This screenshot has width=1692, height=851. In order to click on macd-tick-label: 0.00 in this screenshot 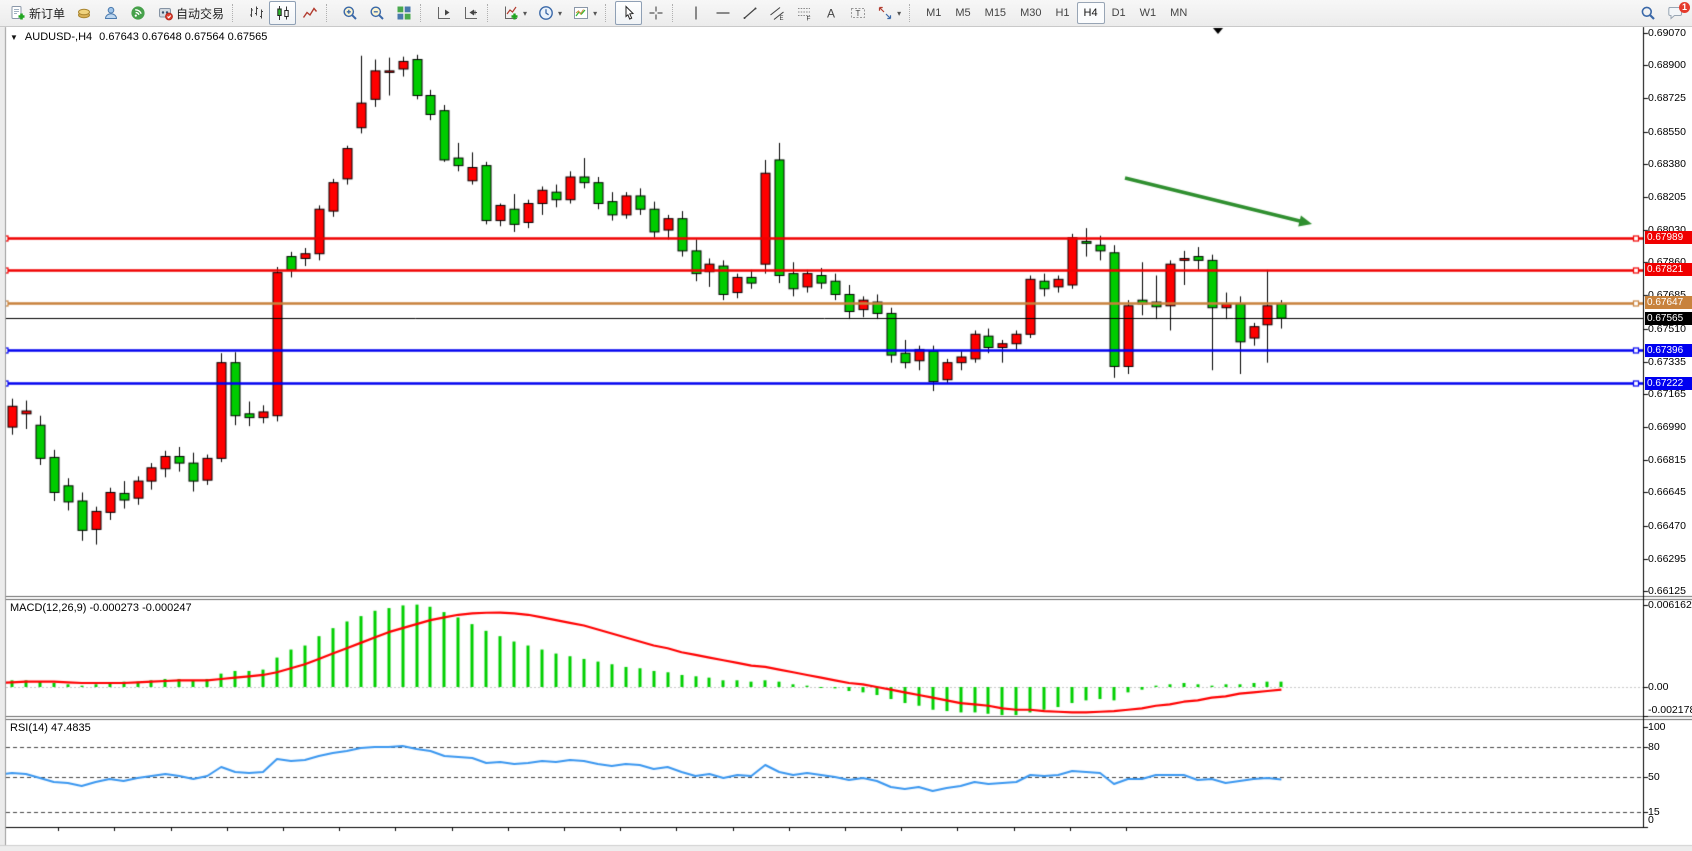, I will do `click(1658, 687)`.